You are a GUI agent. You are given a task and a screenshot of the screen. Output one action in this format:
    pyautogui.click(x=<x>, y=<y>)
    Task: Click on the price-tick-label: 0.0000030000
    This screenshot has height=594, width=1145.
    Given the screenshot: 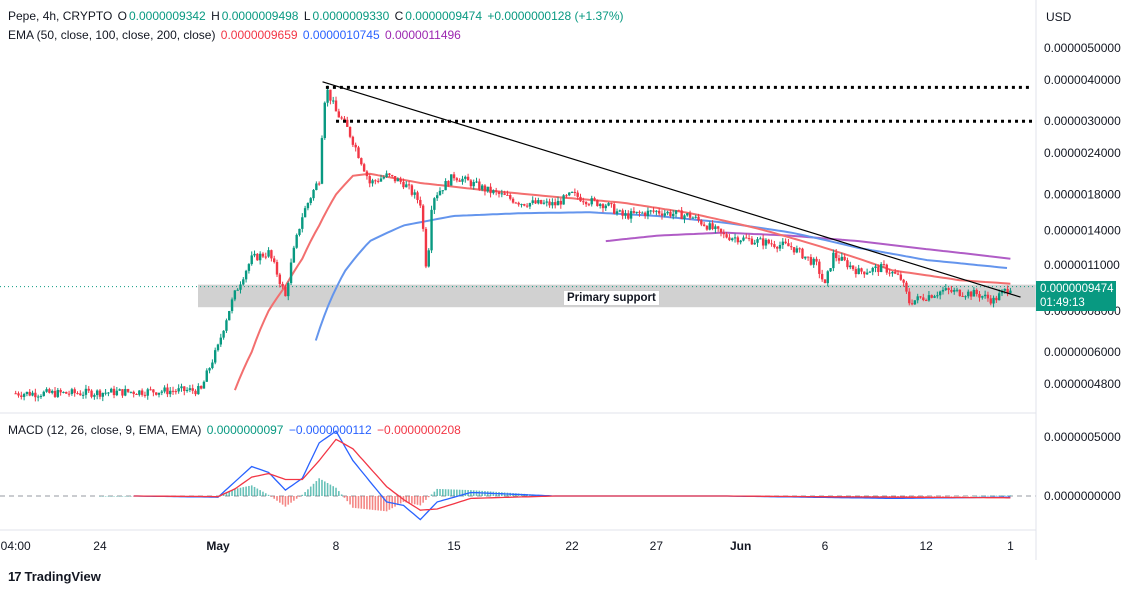 What is the action you would take?
    pyautogui.click(x=1082, y=121)
    